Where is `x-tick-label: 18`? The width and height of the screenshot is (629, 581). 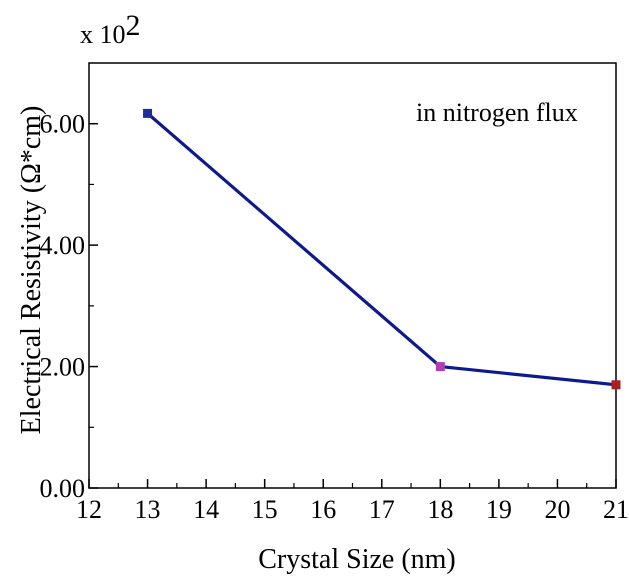 x-tick-label: 18 is located at coordinates (440, 509).